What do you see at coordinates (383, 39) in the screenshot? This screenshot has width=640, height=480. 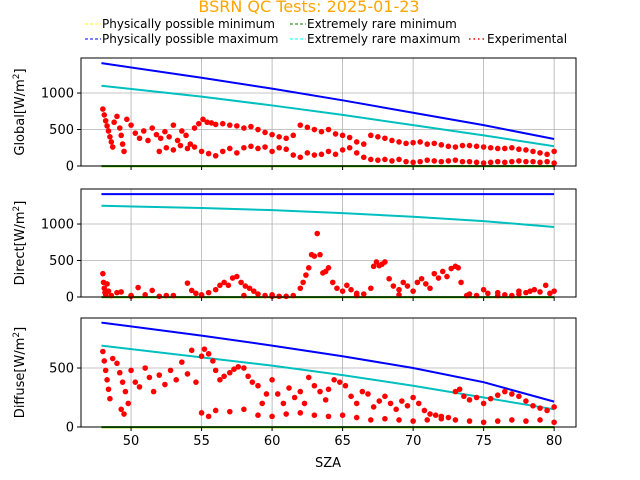 I see `legend-label-rare-max: Extremely rare maximum` at bounding box center [383, 39].